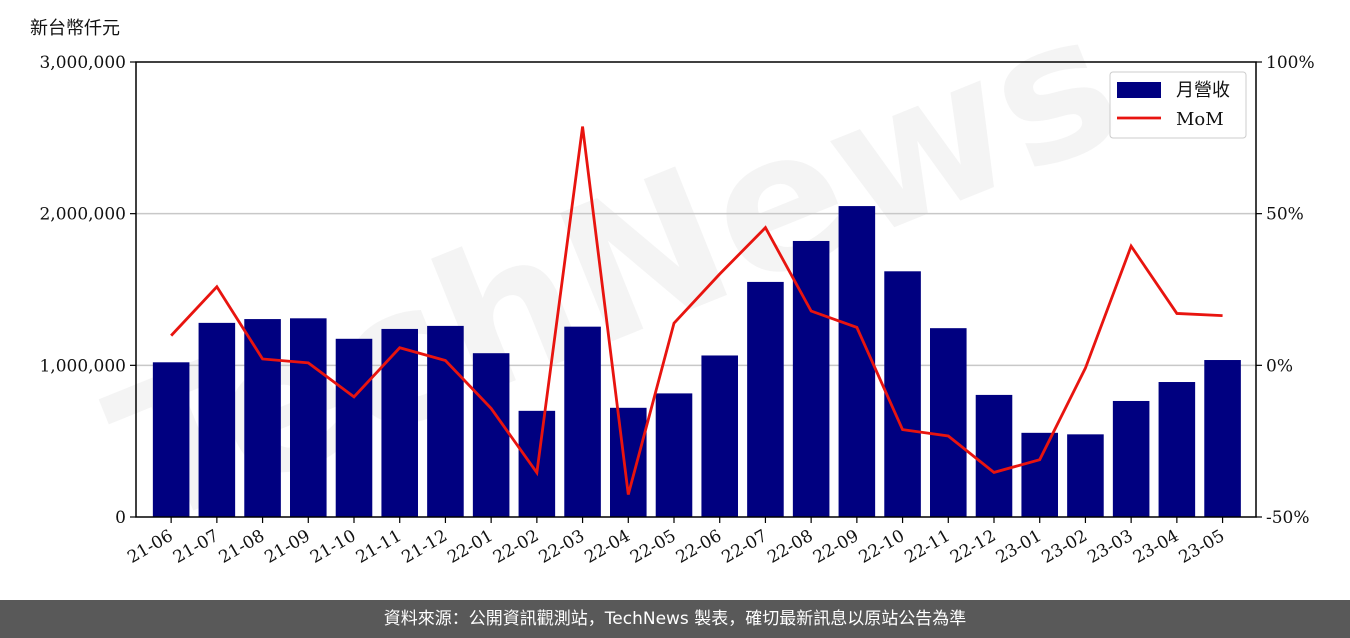  I want to click on x-tick-label-21-10: 21-10, so click(333, 547).